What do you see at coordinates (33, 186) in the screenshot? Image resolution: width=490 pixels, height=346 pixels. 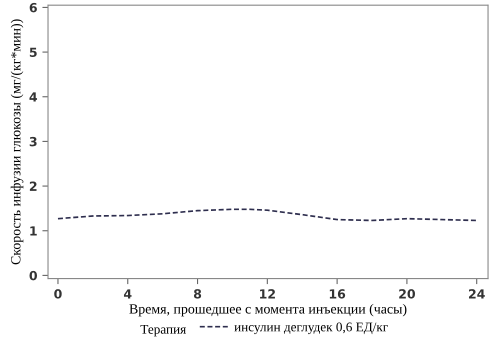 I see `y-tick-label: 2` at bounding box center [33, 186].